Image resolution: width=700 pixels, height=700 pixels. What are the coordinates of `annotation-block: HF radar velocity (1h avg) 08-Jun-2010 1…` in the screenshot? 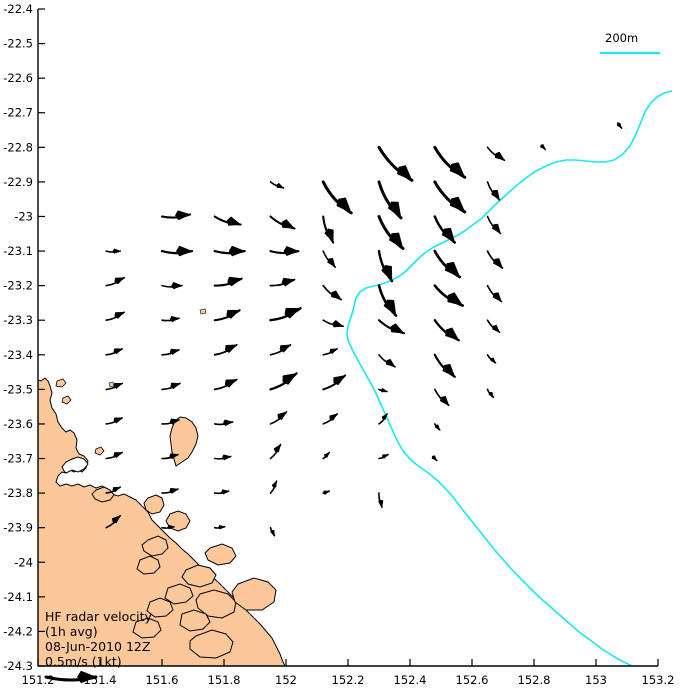 It's located at (98, 646).